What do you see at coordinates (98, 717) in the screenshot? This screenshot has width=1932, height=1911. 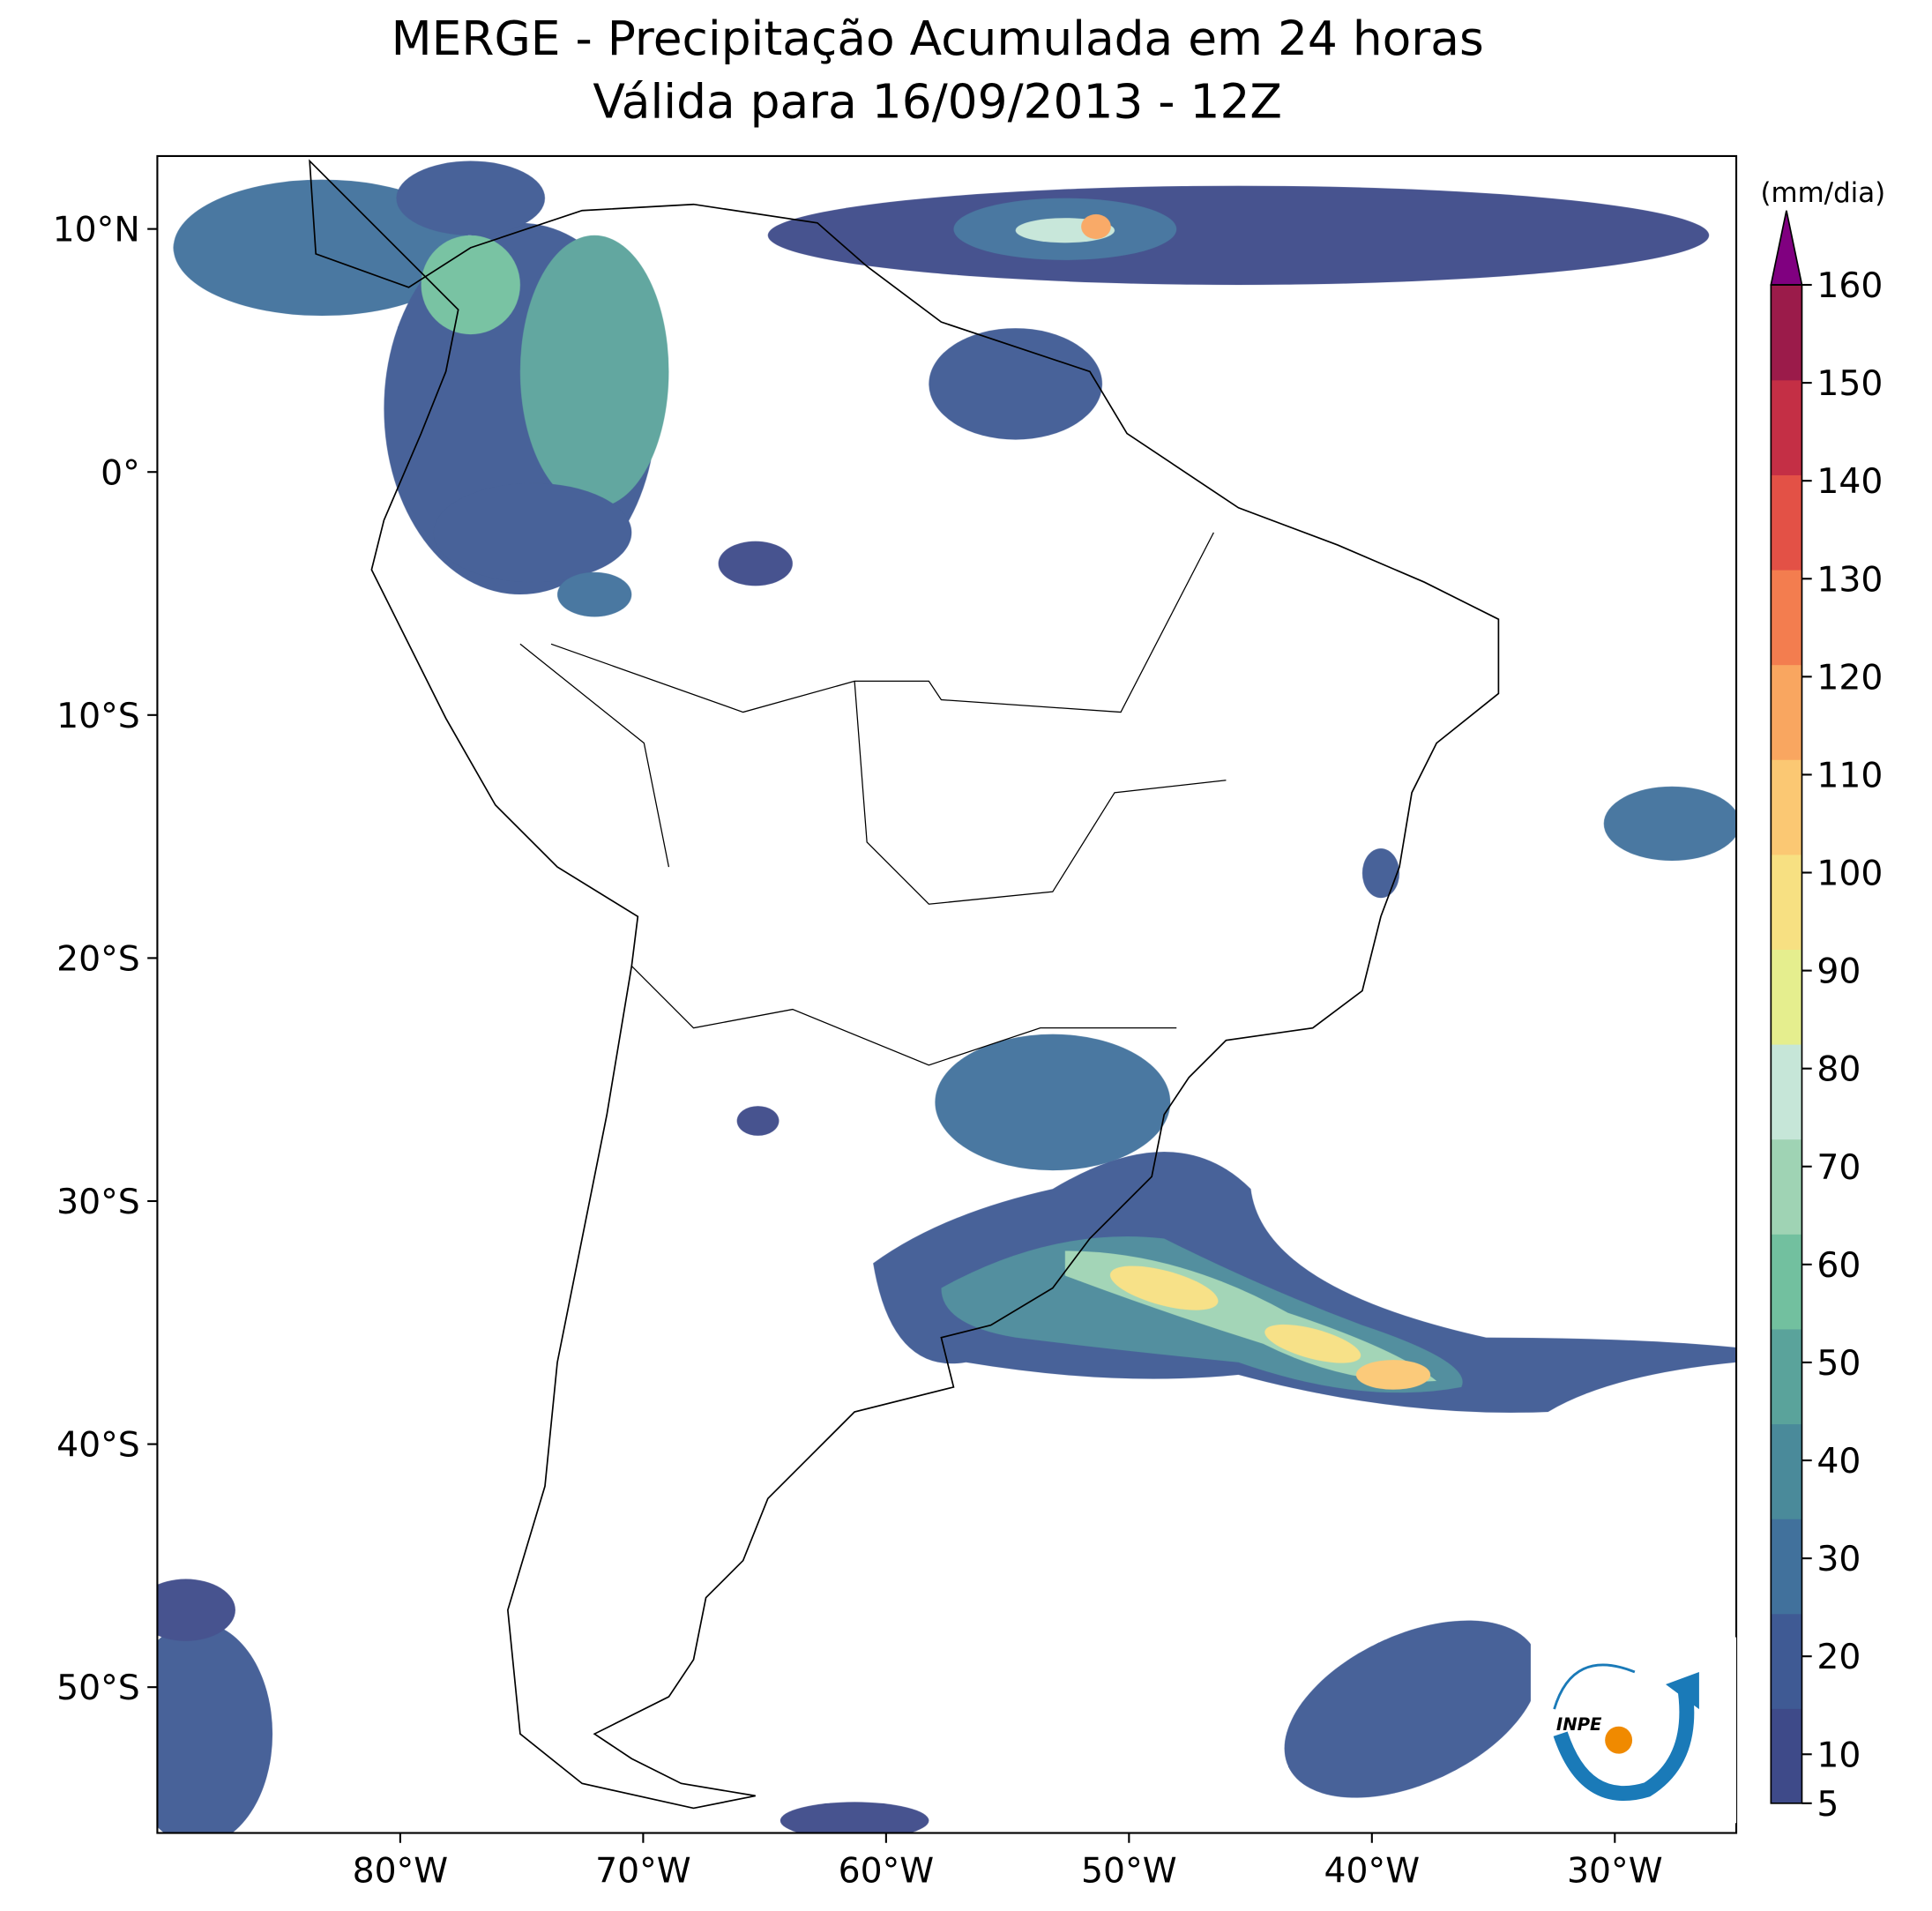 I see `y-tick-label: 10°S` at bounding box center [98, 717].